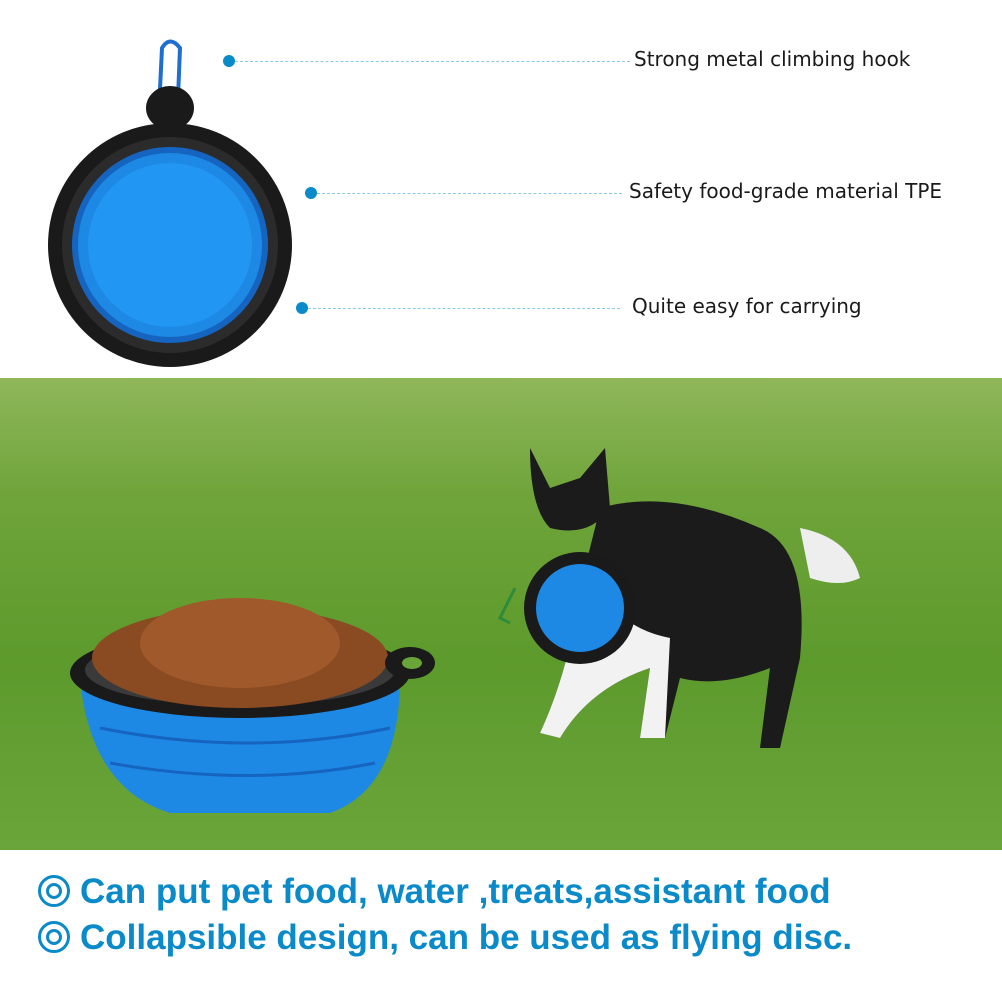 Image resolution: width=1002 pixels, height=1002 pixels. Describe the element at coordinates (772, 59) in the screenshot. I see `callout-label: Strong metal climbing hook` at that location.